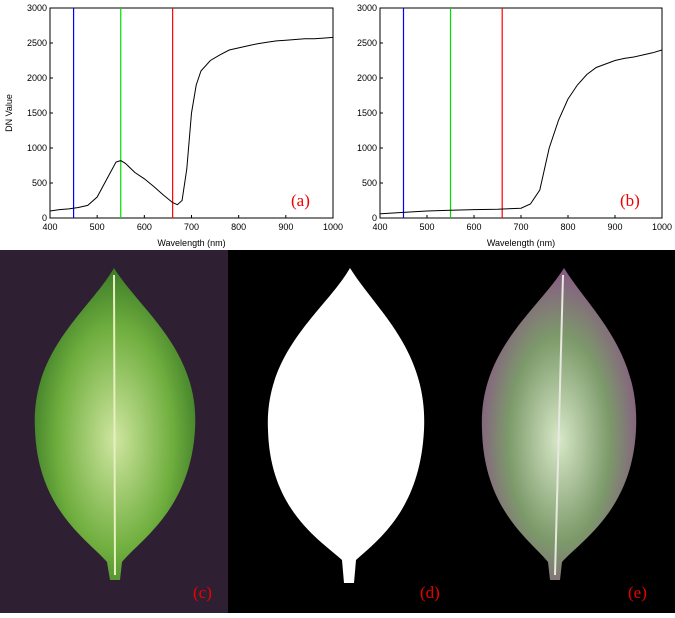  I want to click on plot-frame, so click(521, 113).